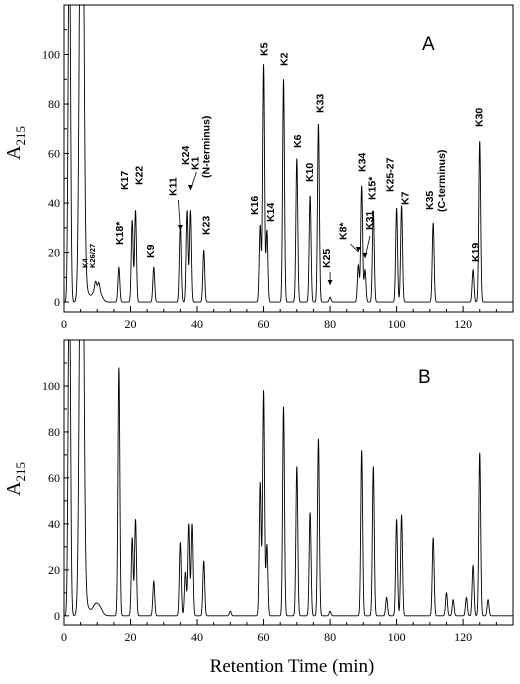 This screenshot has width=520, height=684. I want to click on y-axis-title-a-sub: 215, so click(20, 136).